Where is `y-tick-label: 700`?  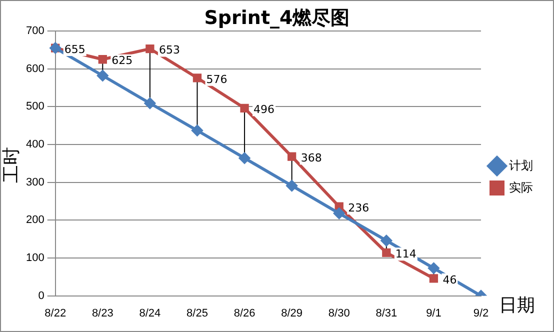
y-tick-label: 700 is located at coordinates (35, 31).